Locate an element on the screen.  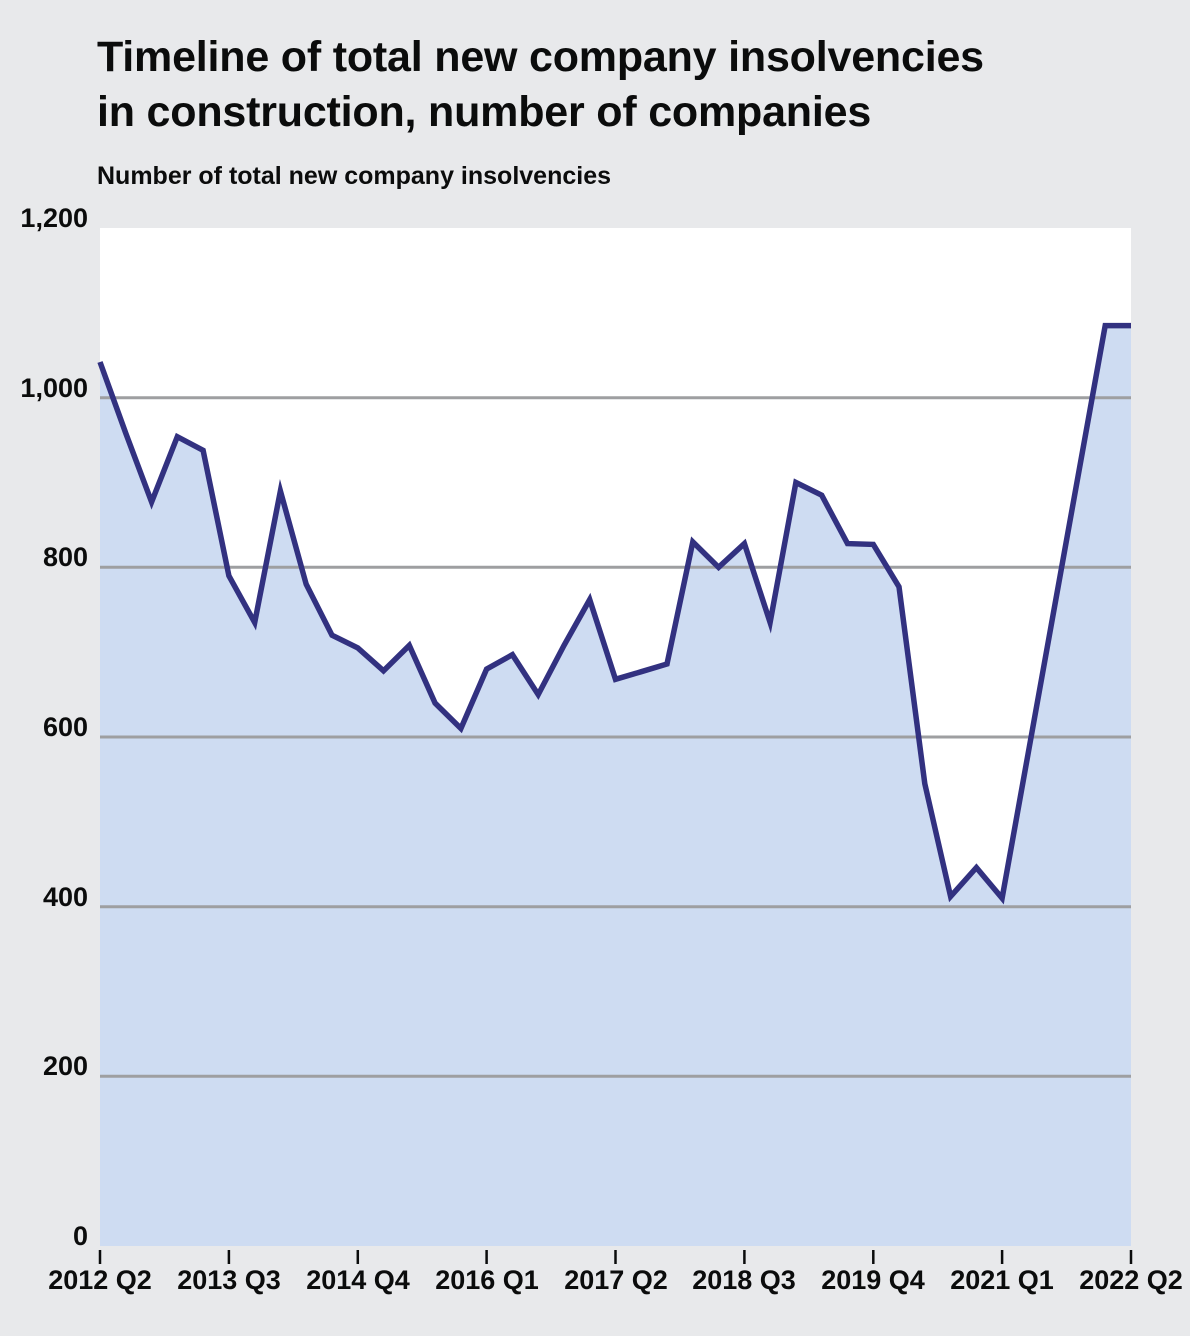
chart-subtitle: Number of total new company insolvencies is located at coordinates (354, 176).